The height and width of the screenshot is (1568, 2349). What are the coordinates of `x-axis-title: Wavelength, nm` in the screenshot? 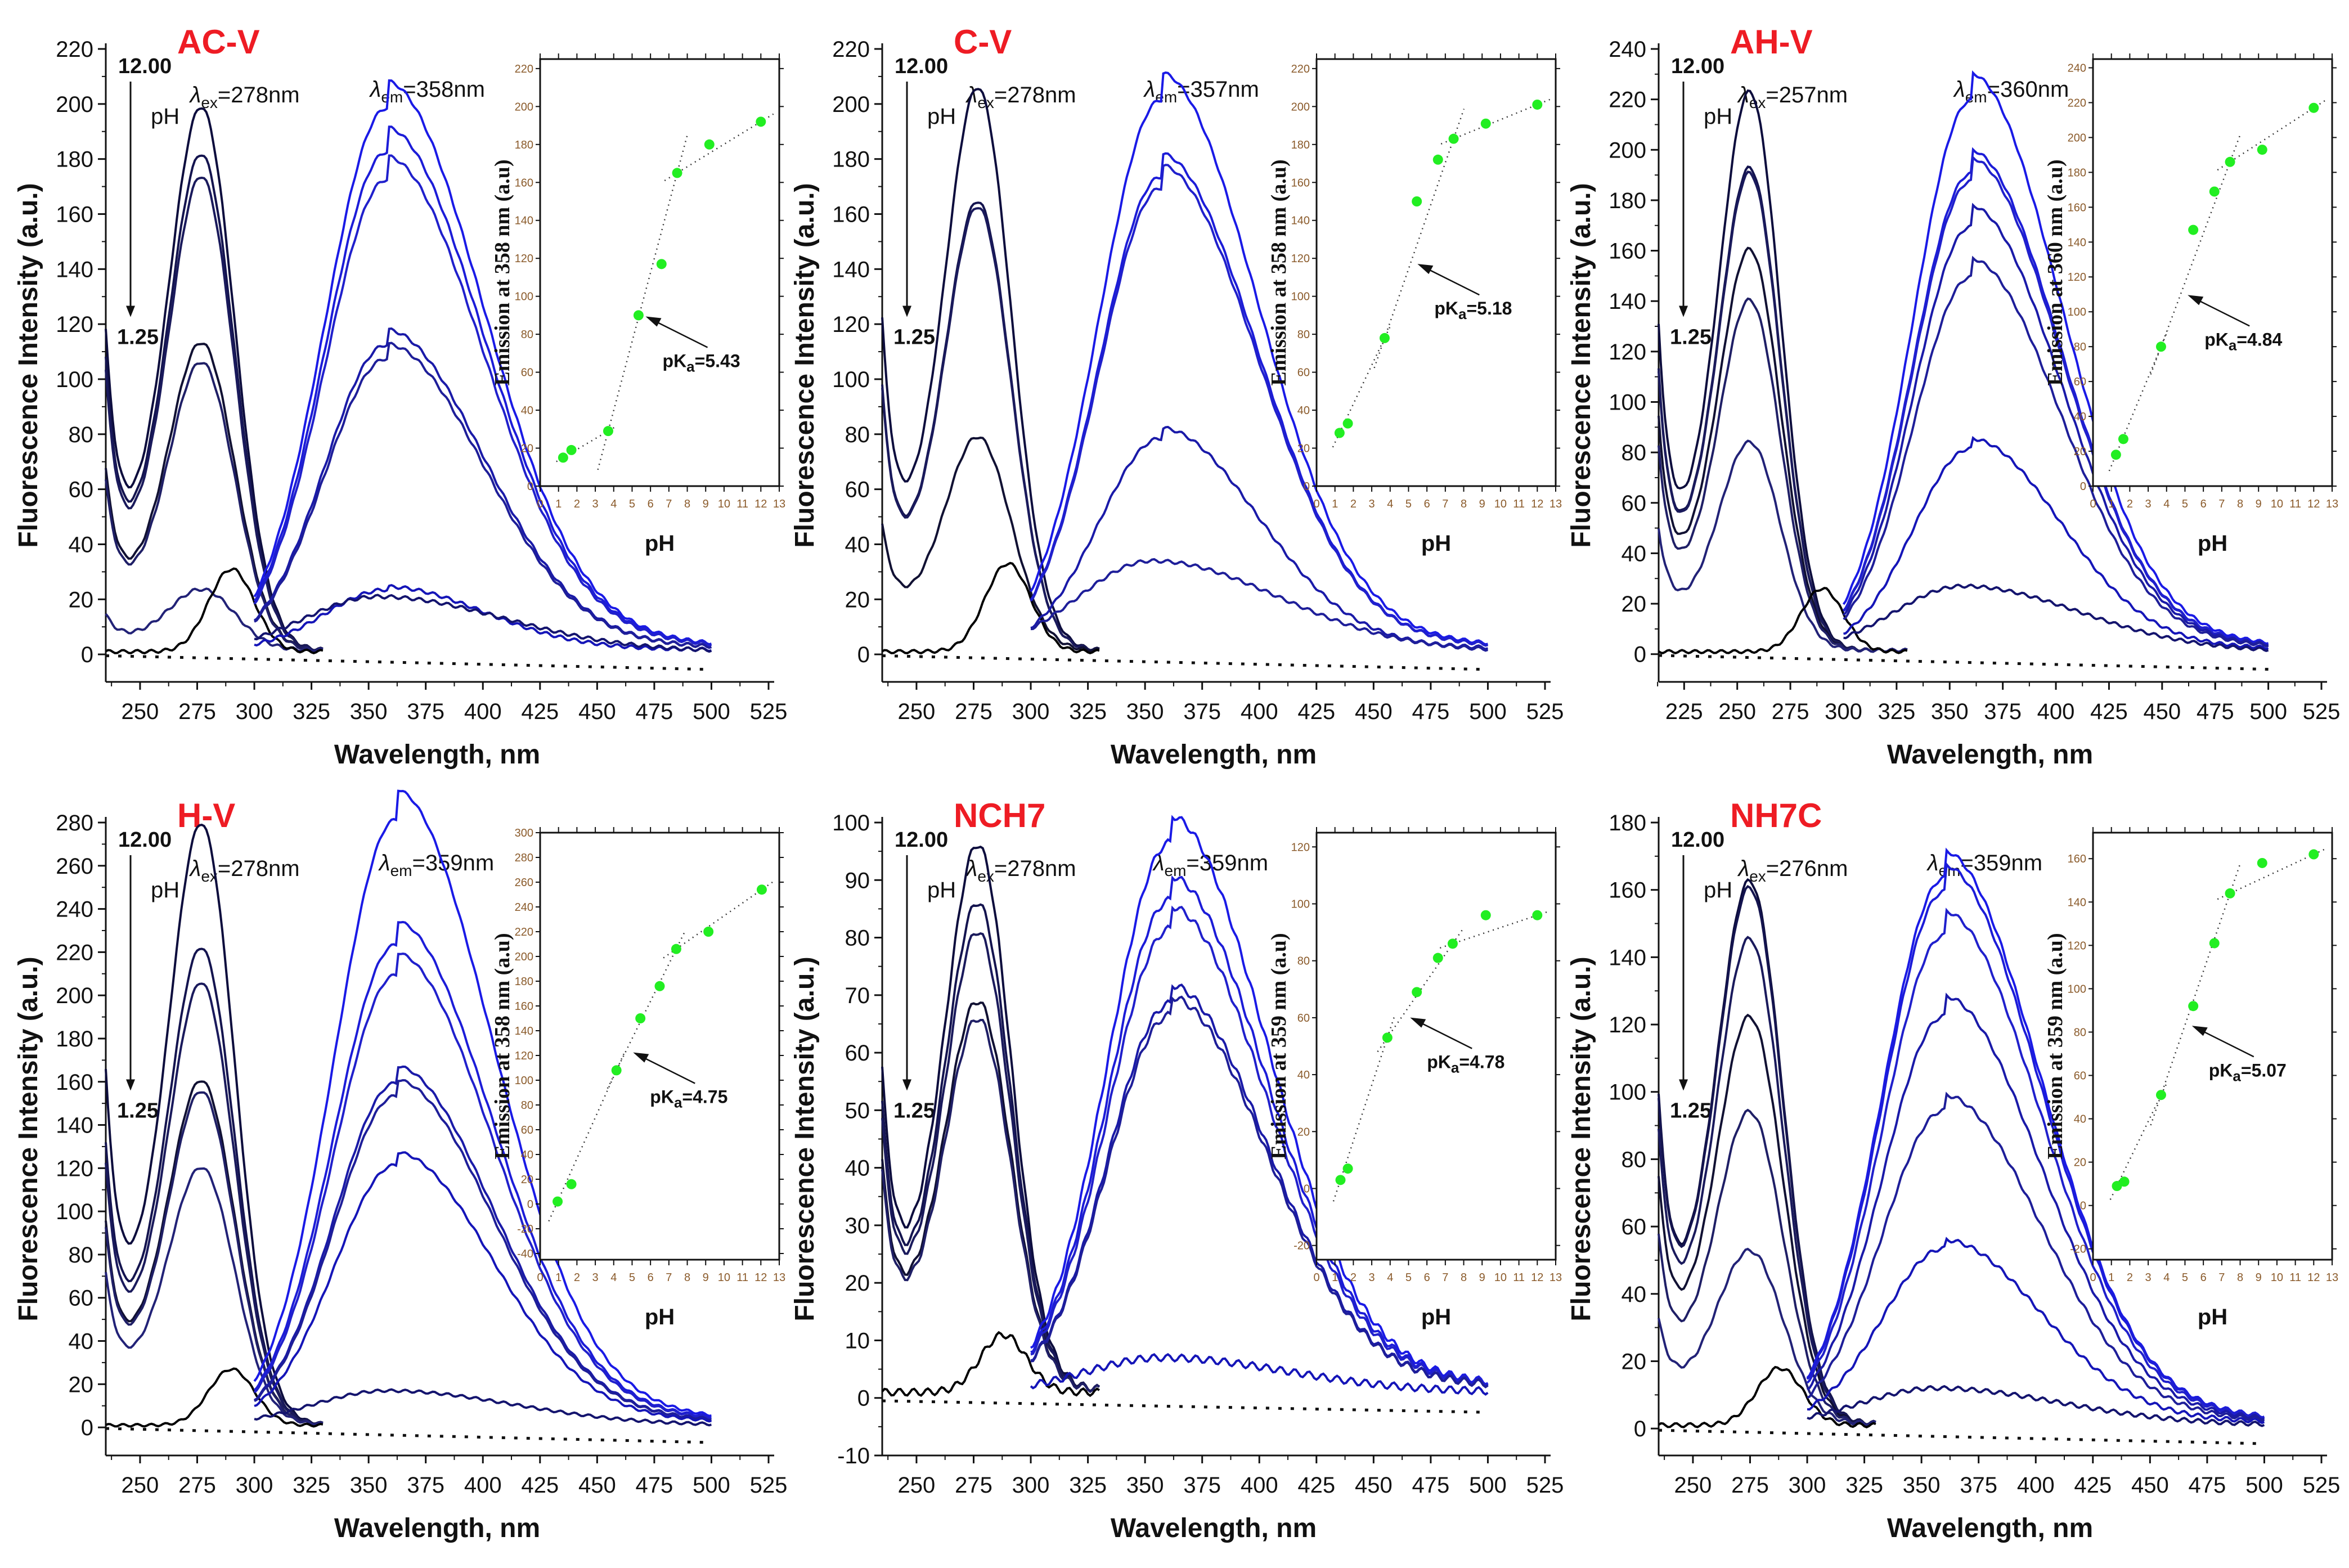 It's located at (1214, 1528).